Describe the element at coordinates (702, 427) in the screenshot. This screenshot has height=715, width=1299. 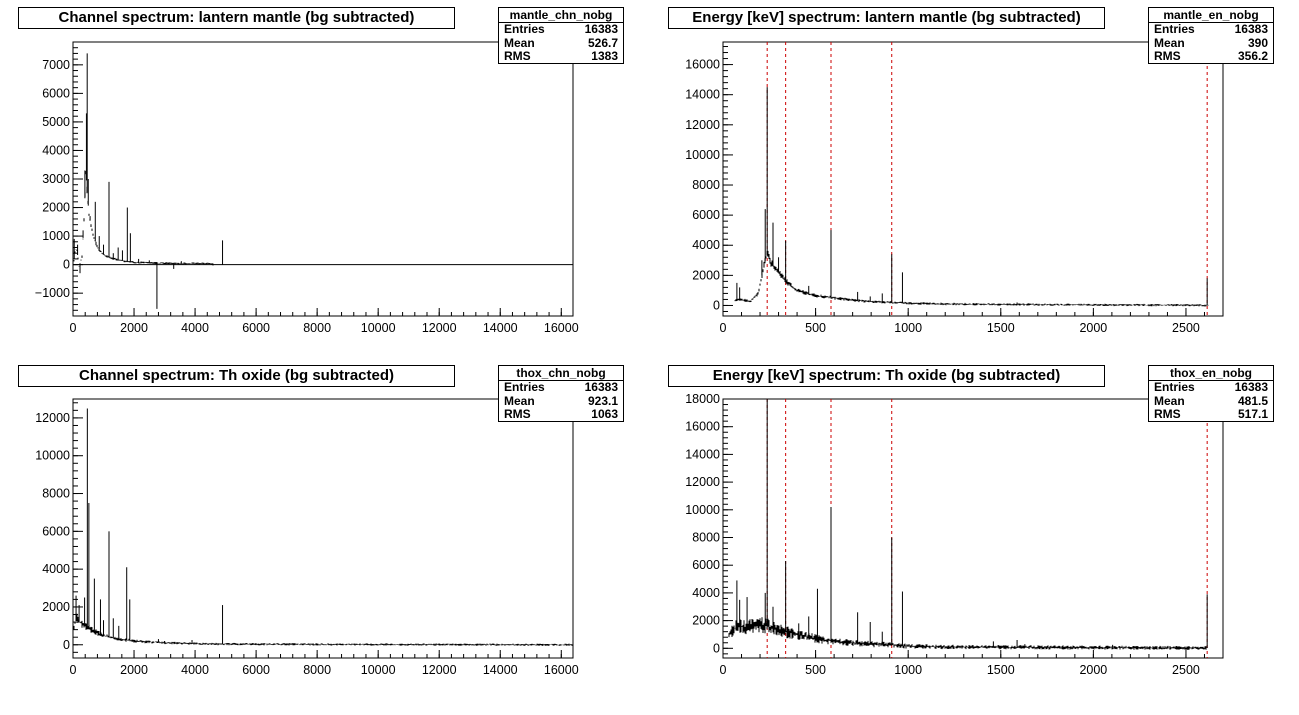
I see `y-tick-label: 16000` at that location.